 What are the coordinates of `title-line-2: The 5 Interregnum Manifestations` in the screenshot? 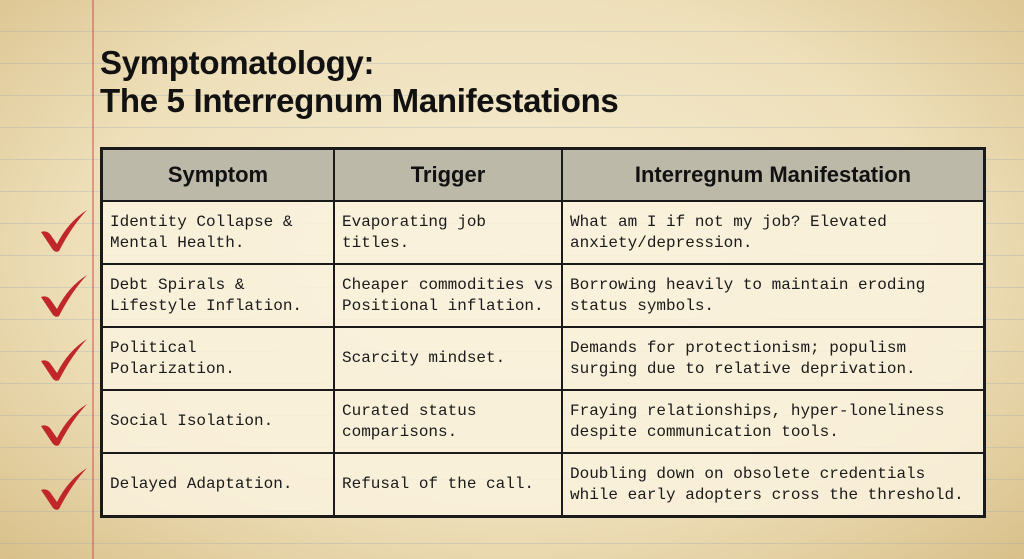 It's located at (359, 100).